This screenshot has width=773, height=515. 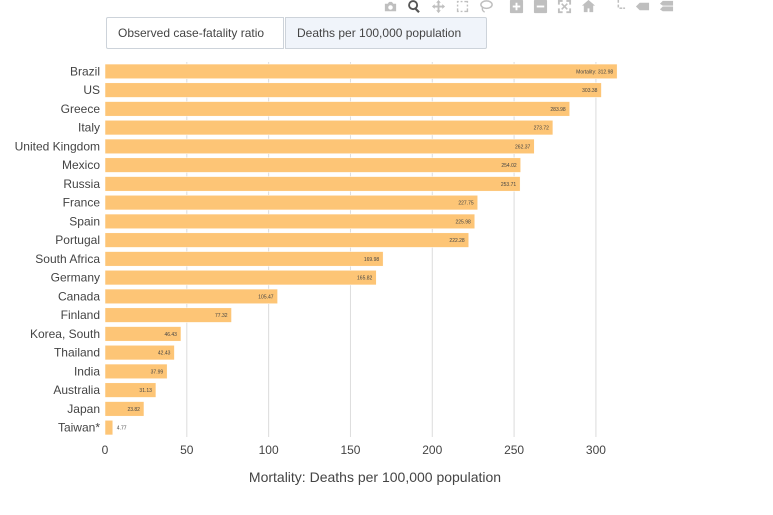 I want to click on zoom-in-icon, so click(x=516, y=7).